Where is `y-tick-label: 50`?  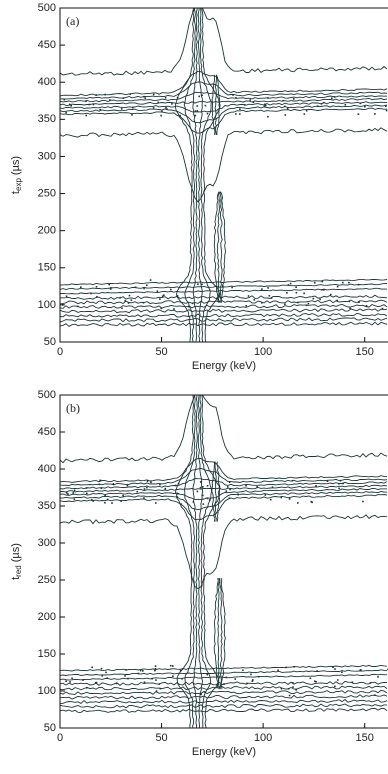 y-tick-label: 50 is located at coordinates (50, 728).